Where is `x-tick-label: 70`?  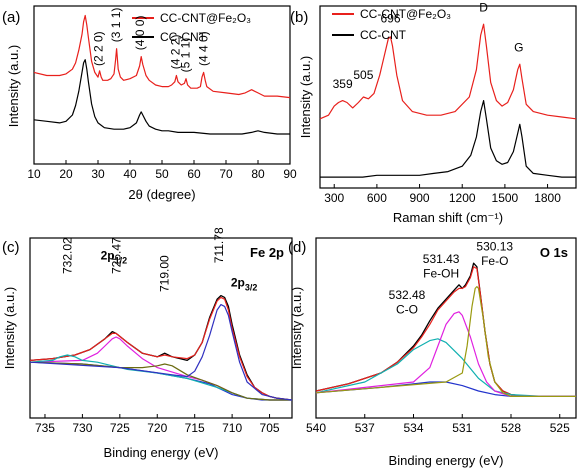
x-tick-label: 70 is located at coordinates (226, 174).